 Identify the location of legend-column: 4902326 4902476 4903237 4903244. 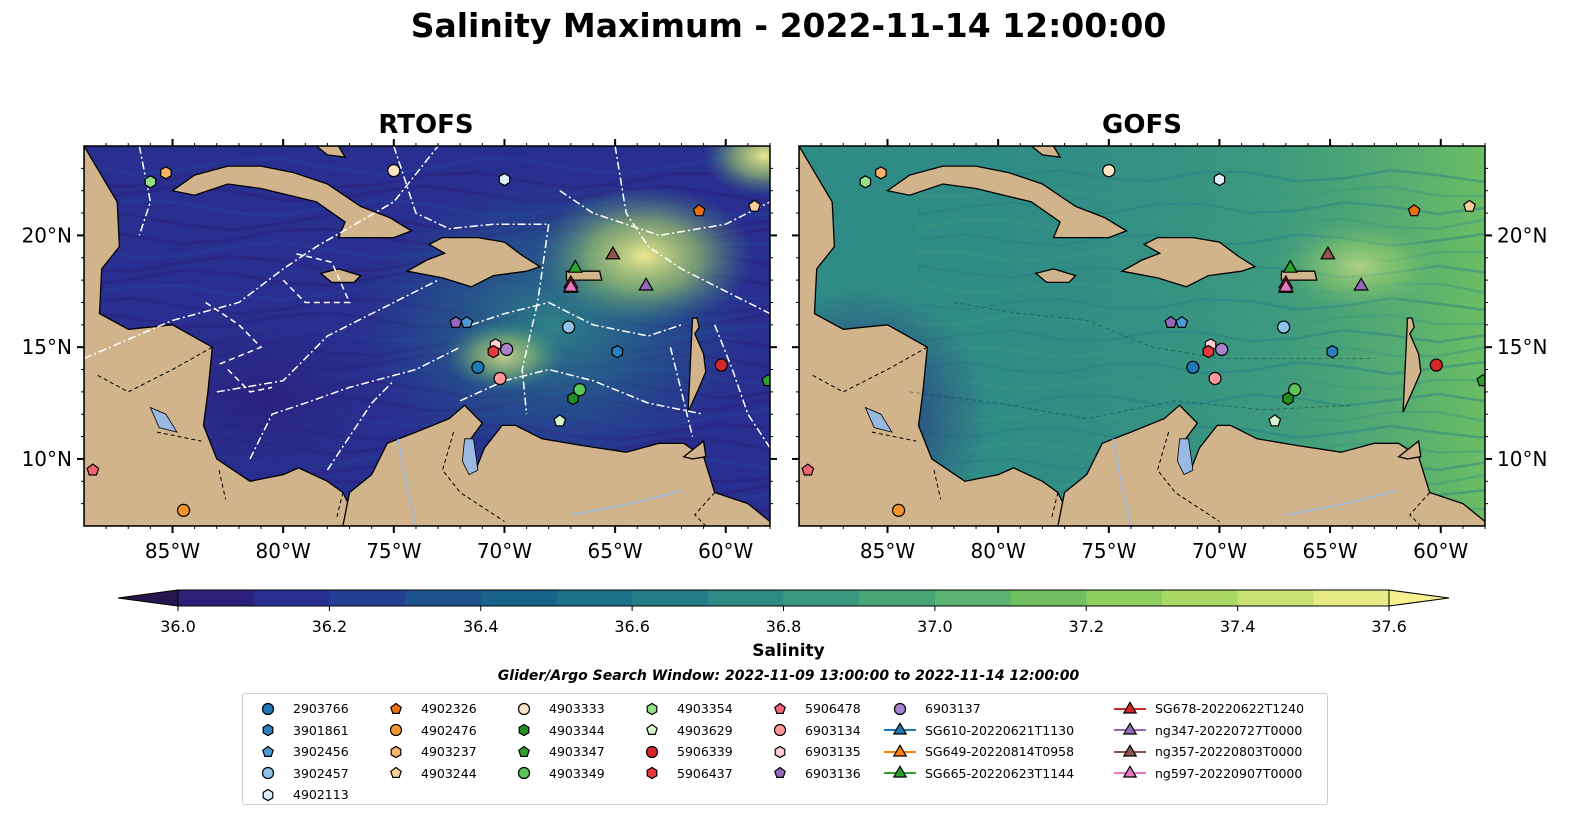
(428, 741).